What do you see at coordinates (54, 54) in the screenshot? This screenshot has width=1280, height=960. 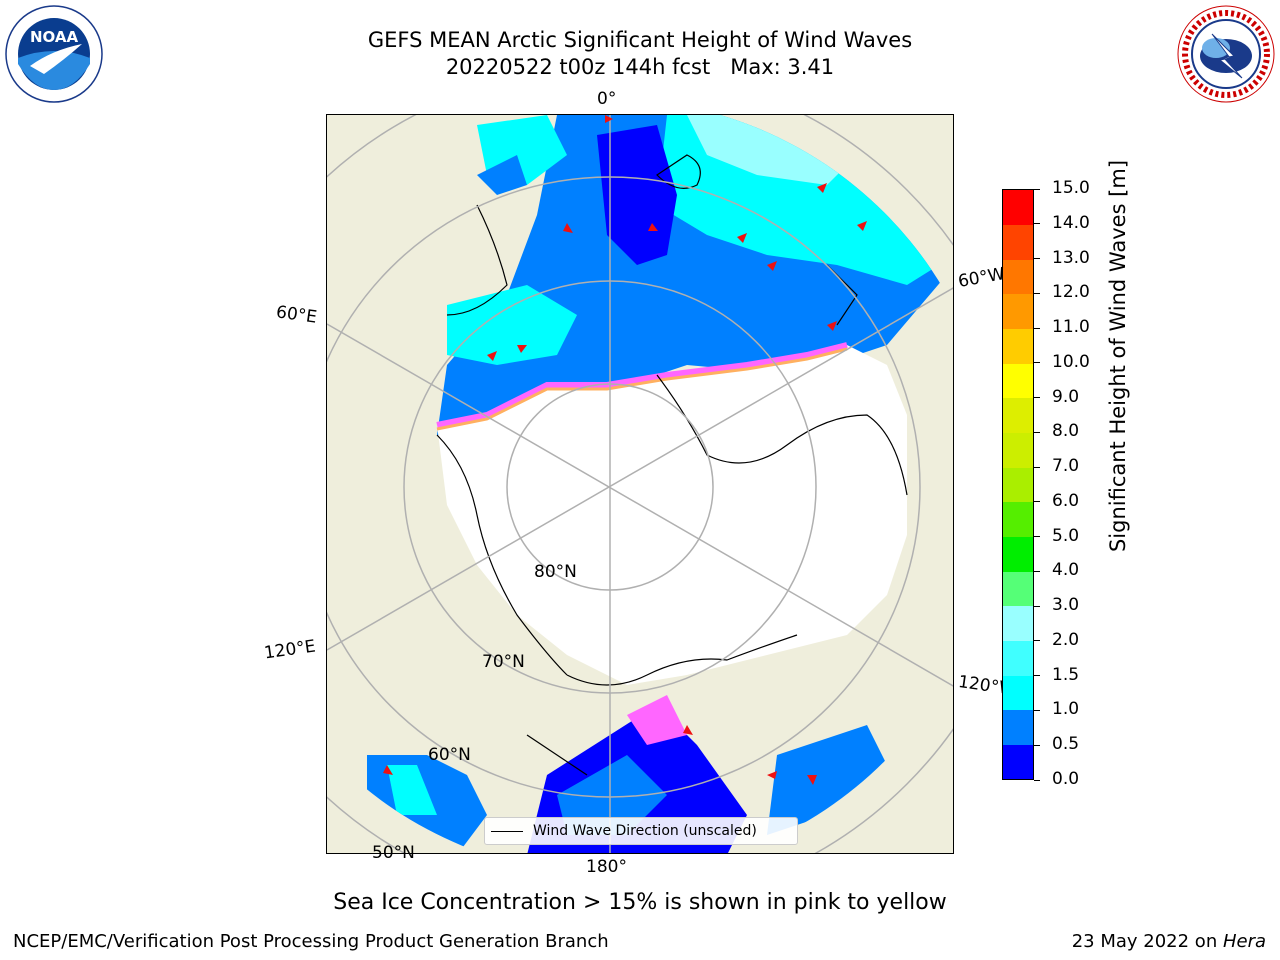 I see `noaa-logo: NOAA` at bounding box center [54, 54].